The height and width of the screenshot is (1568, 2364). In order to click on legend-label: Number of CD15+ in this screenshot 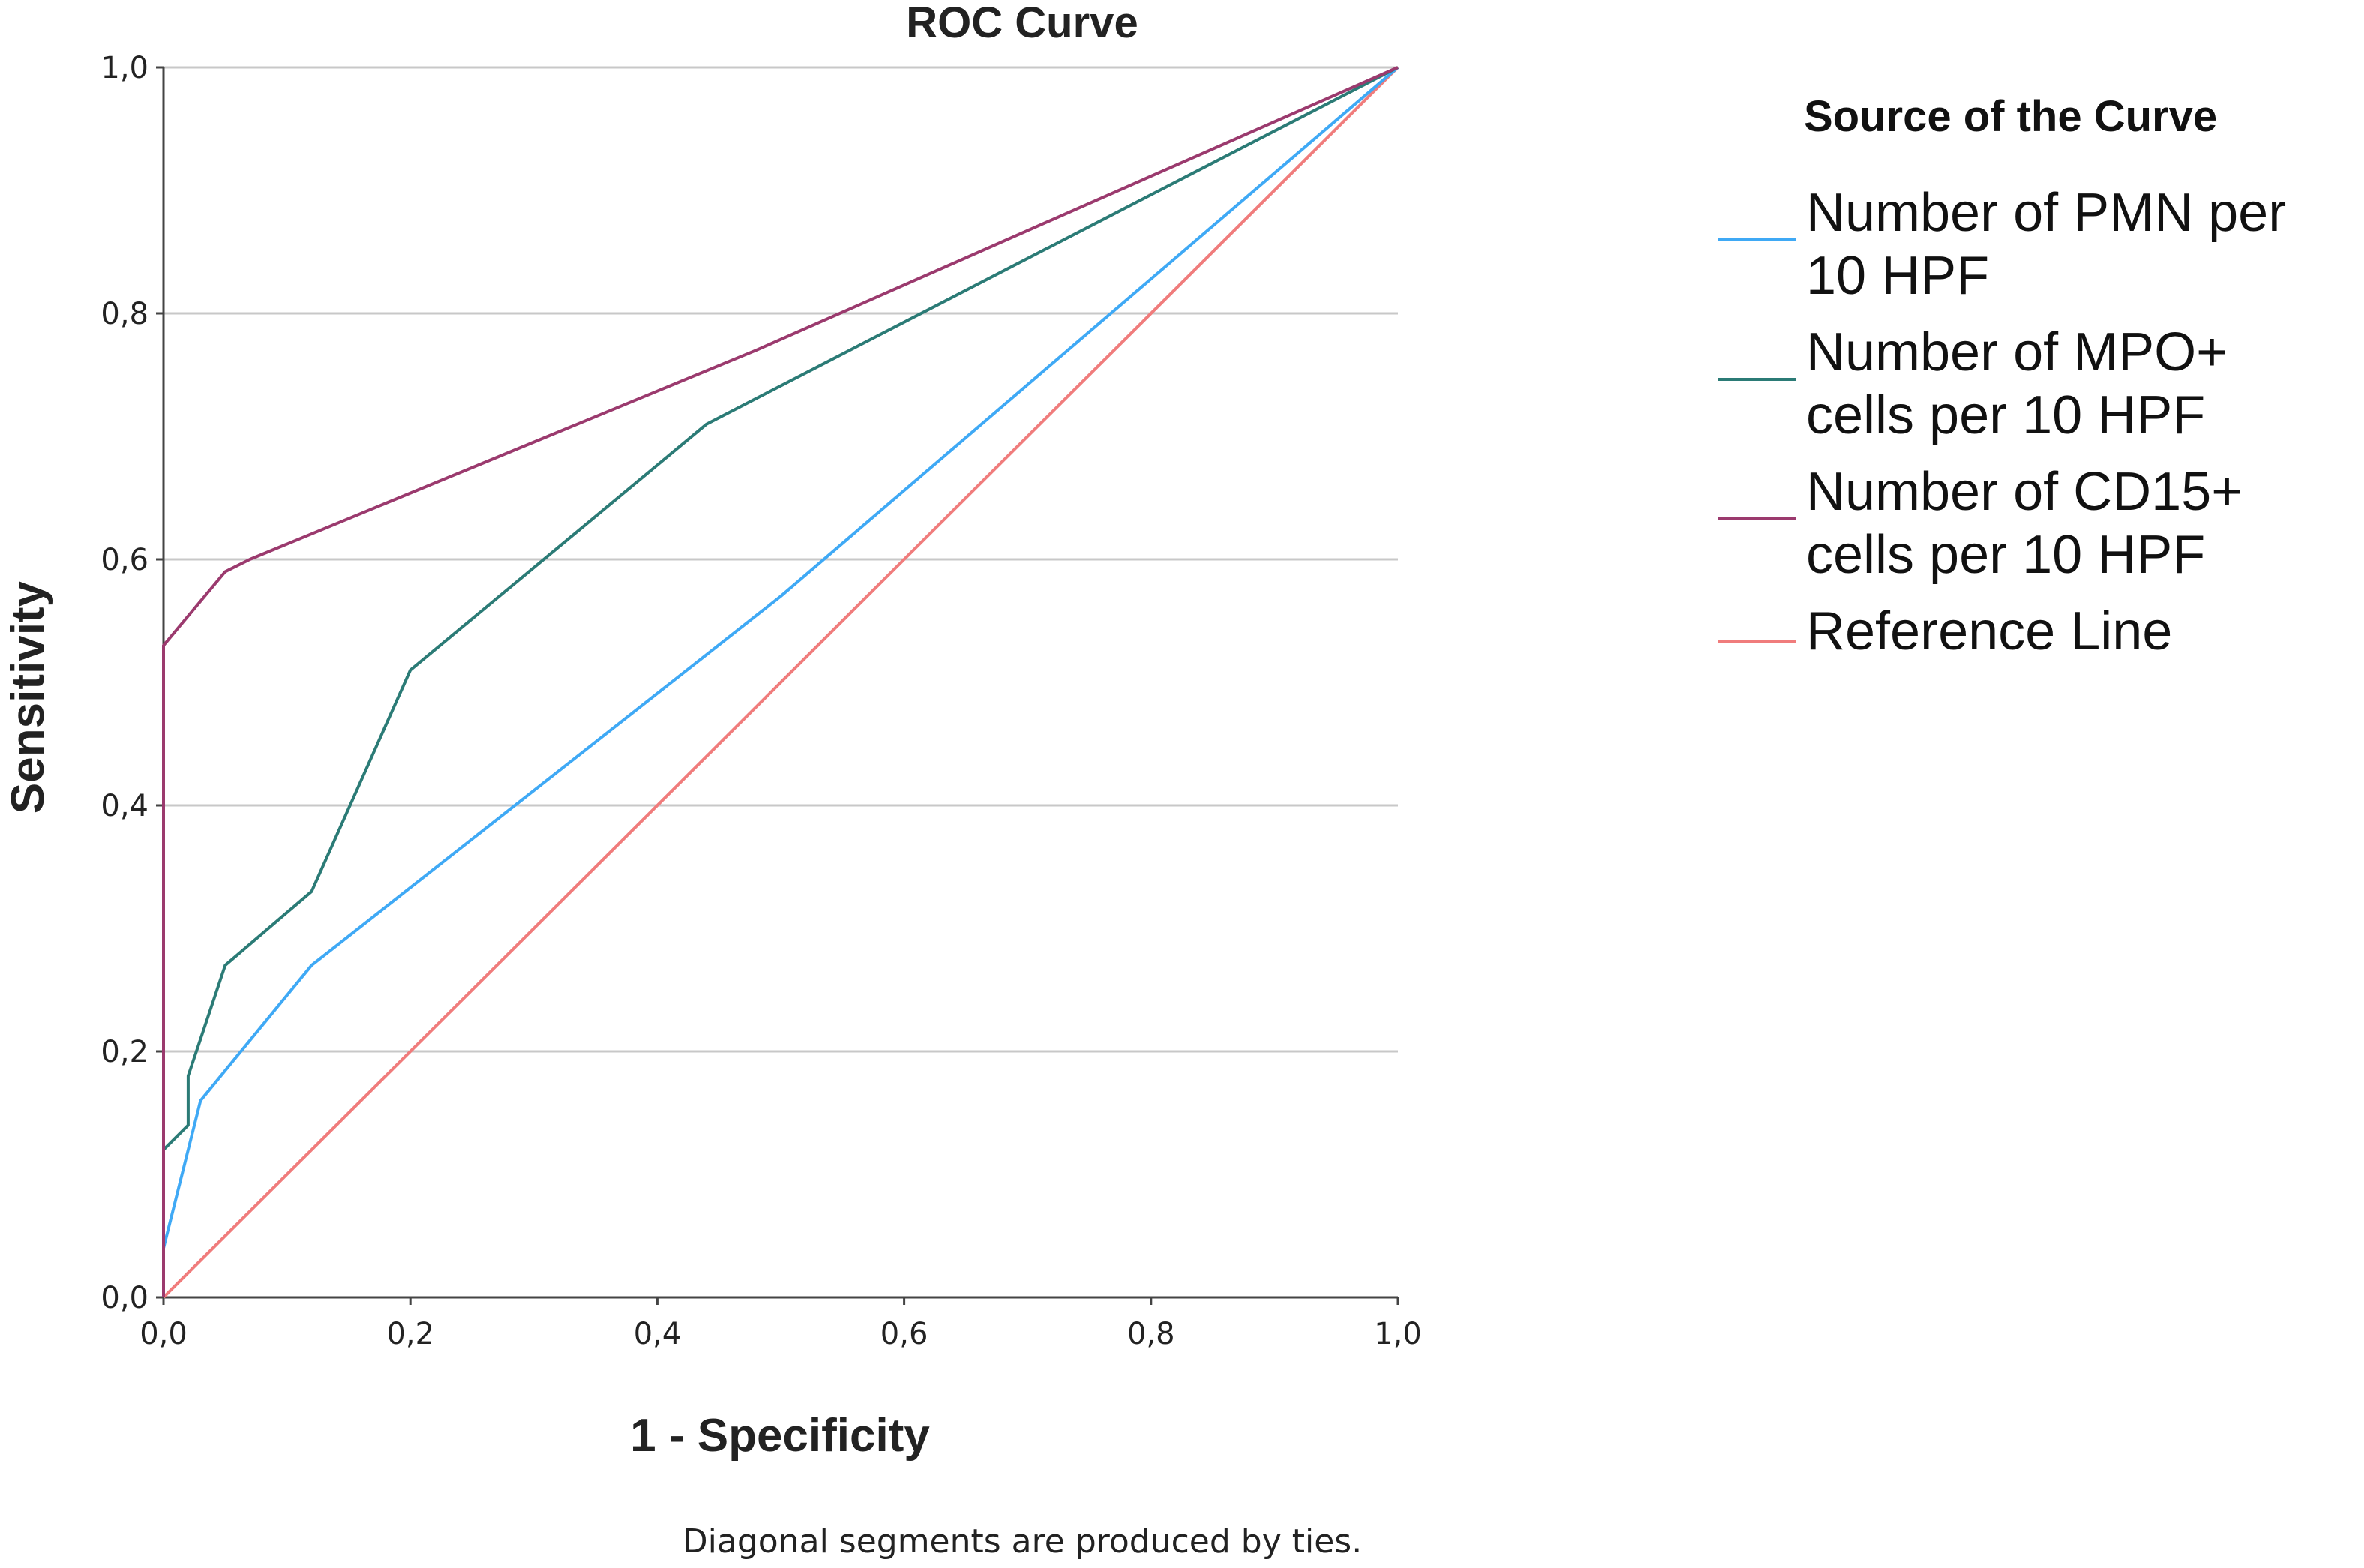, I will do `click(2024, 492)`.